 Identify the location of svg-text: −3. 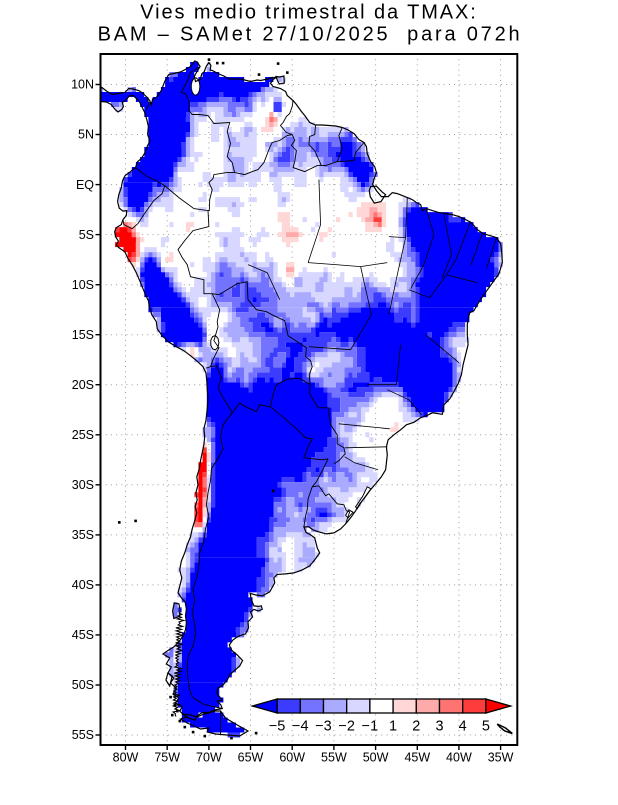
(323, 727).